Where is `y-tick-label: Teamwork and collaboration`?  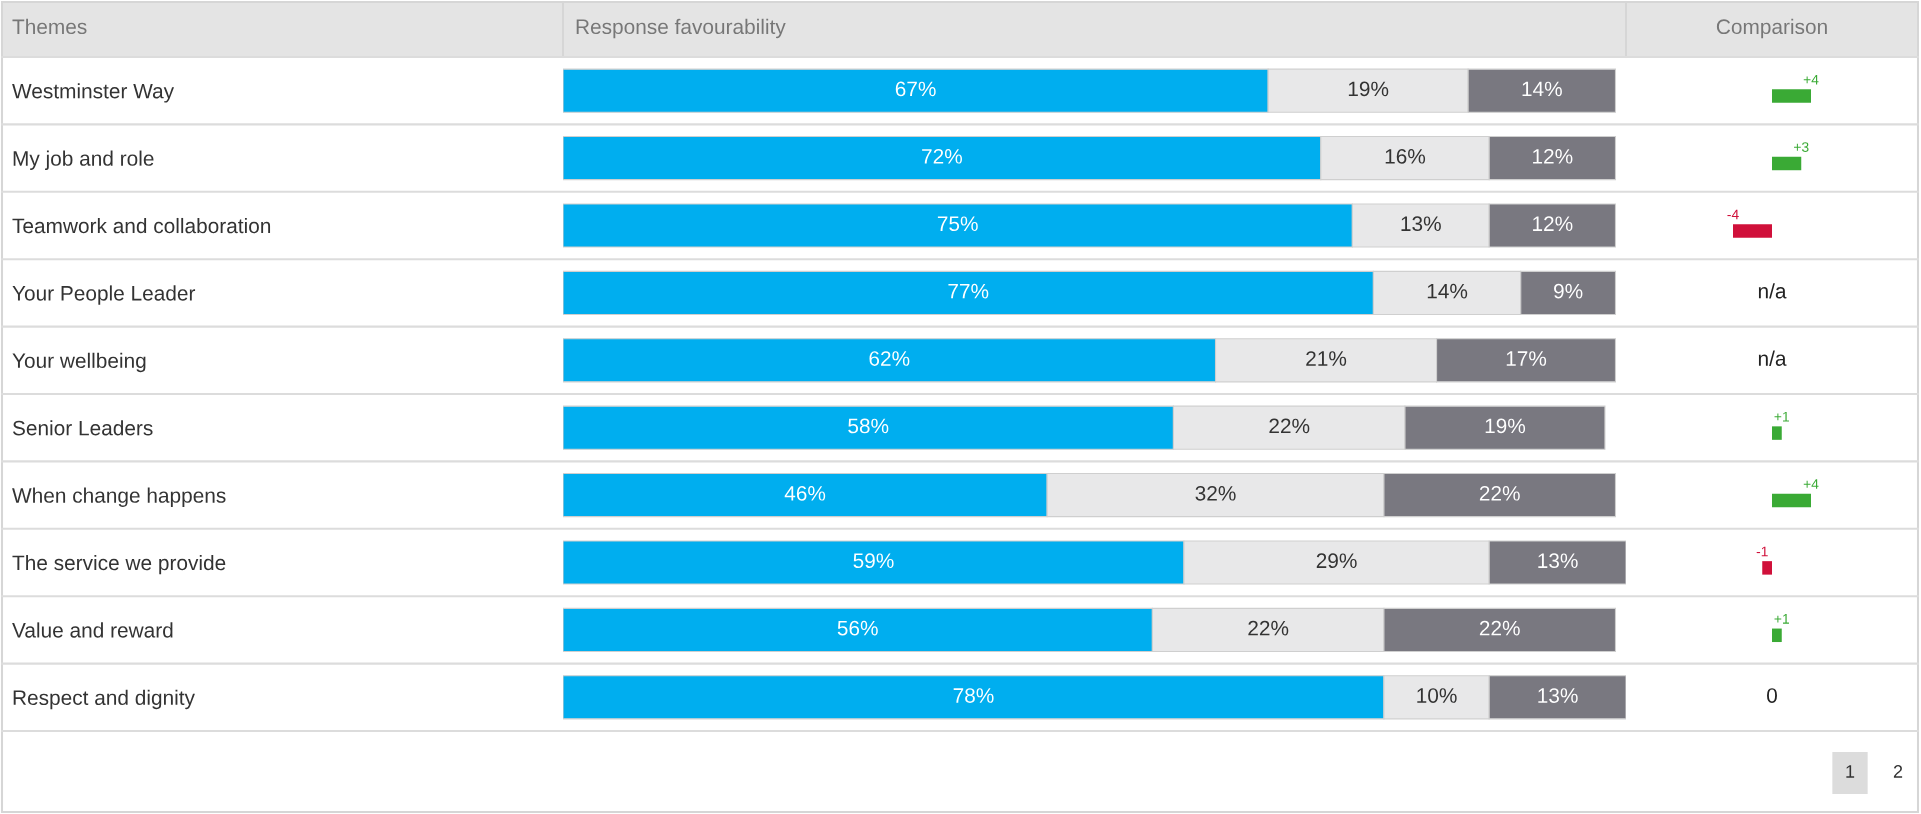
y-tick-label: Teamwork and collaboration is located at coordinates (141, 225).